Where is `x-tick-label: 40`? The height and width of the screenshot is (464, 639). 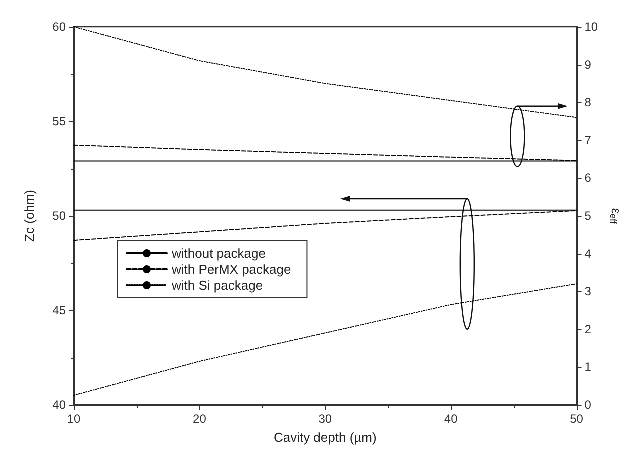 x-tick-label: 40 is located at coordinates (451, 419).